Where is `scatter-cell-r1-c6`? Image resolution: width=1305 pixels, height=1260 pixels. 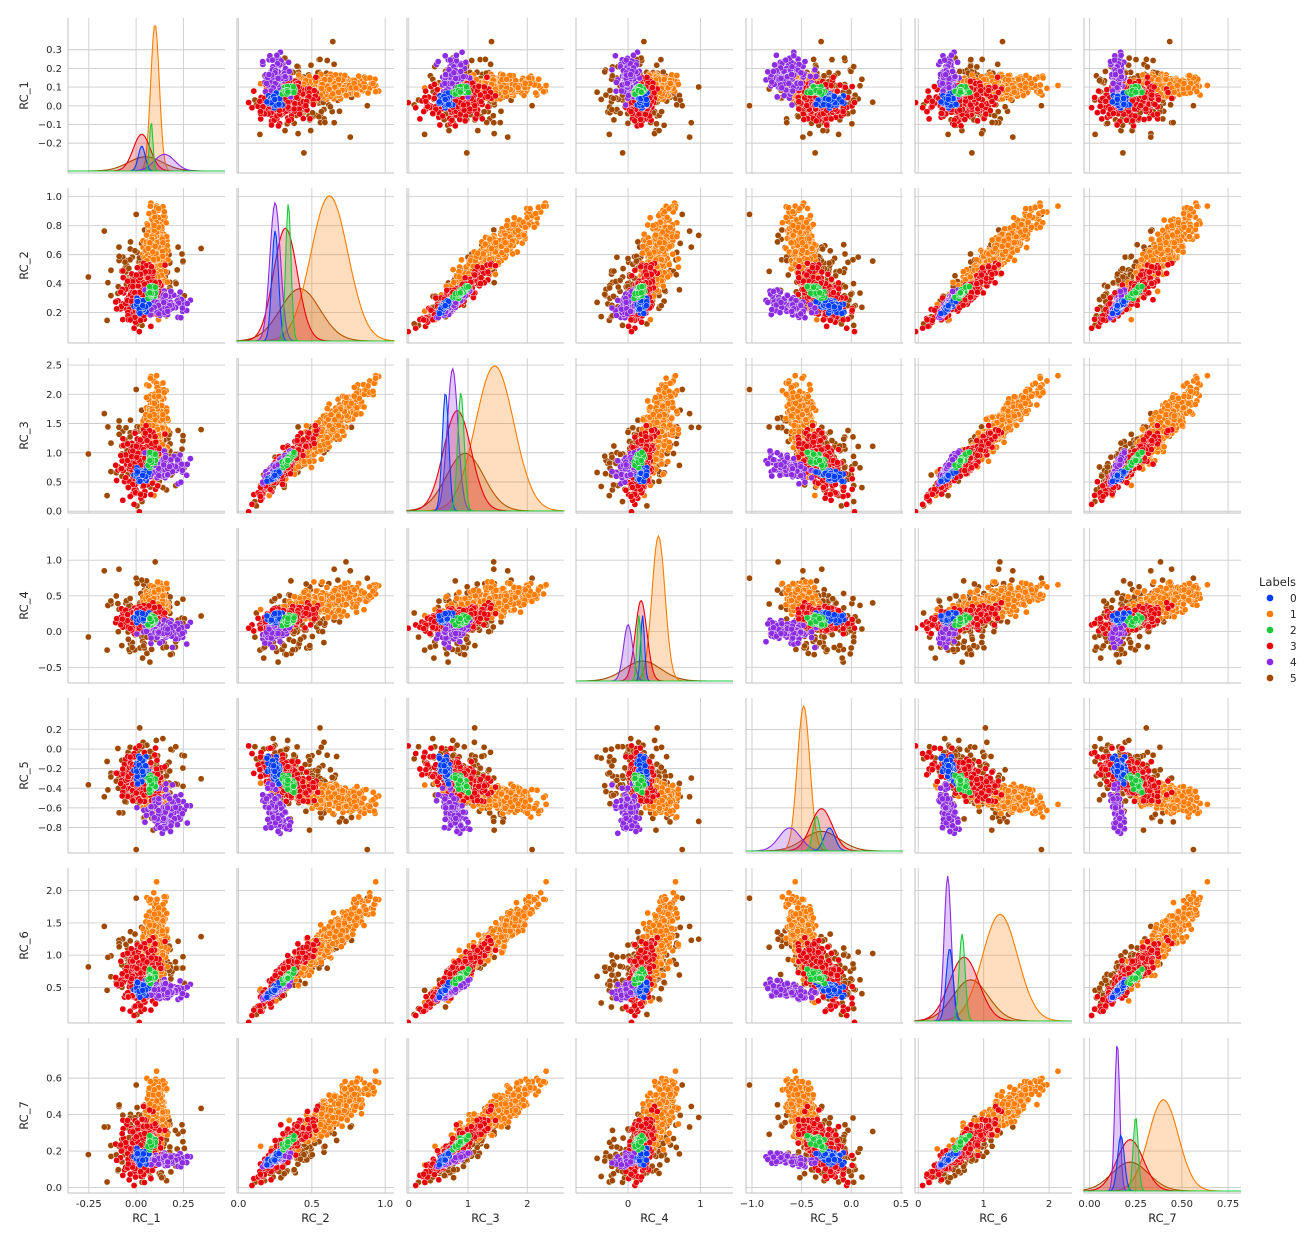
scatter-cell-r1-c6 is located at coordinates (988, 97).